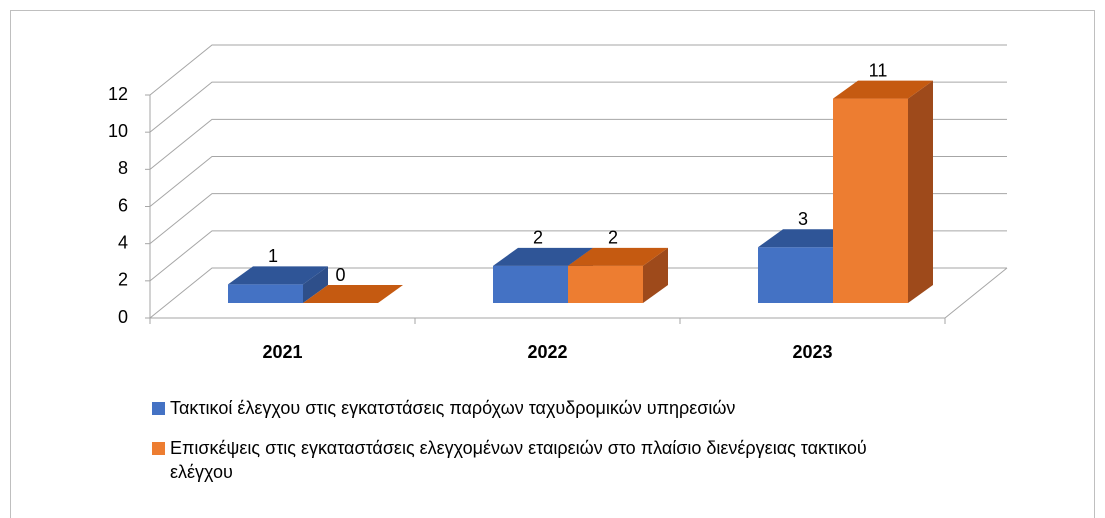  I want to click on data-label: 0, so click(340, 275).